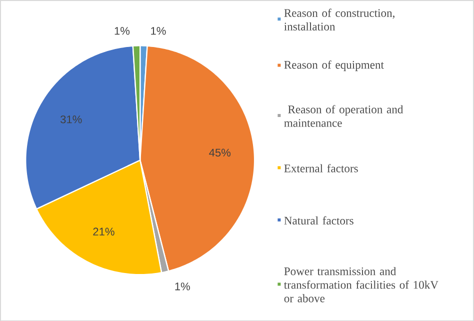 This screenshot has height=321, width=474. What do you see at coordinates (319, 220) in the screenshot?
I see `legend-label: Natural factors` at bounding box center [319, 220].